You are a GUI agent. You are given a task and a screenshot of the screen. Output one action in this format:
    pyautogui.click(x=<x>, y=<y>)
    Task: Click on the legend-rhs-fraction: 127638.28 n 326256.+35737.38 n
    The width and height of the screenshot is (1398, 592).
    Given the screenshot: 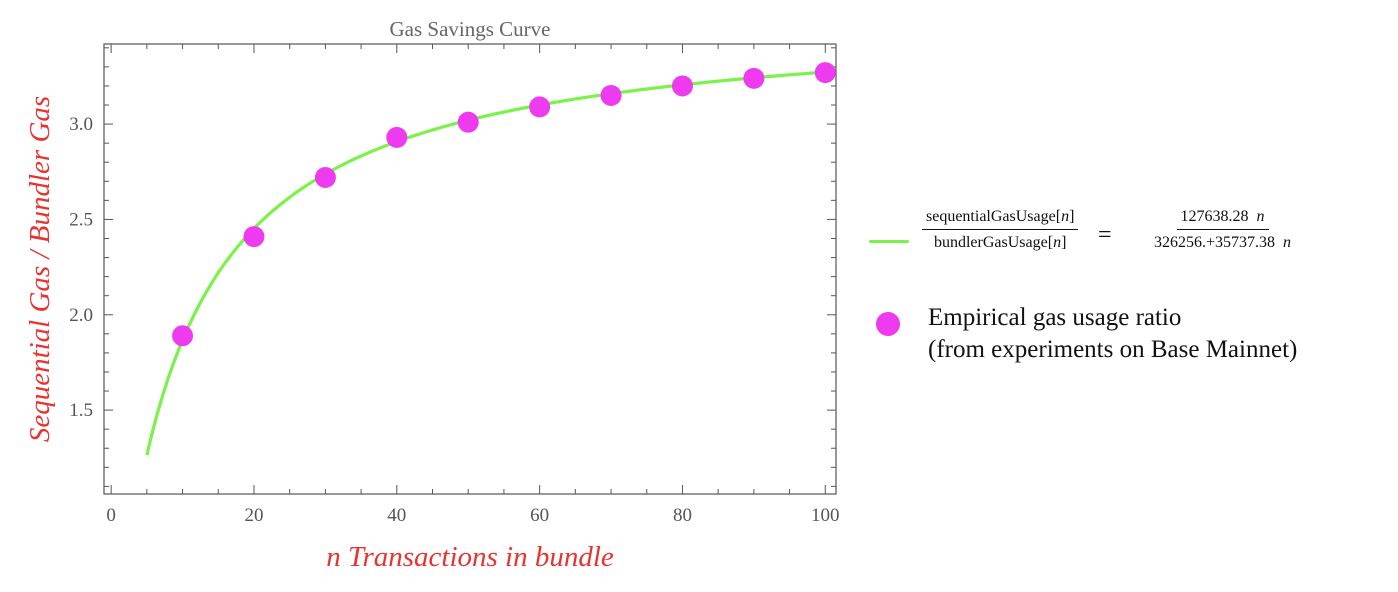 What is the action you would take?
    pyautogui.click(x=1222, y=230)
    